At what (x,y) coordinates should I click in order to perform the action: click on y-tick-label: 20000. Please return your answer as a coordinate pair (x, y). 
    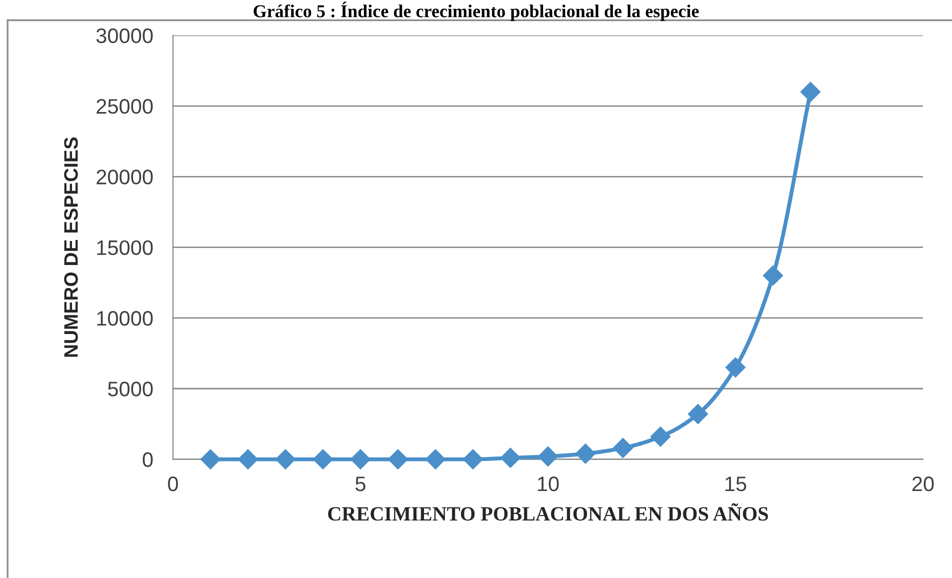
    Looking at the image, I should click on (124, 177).